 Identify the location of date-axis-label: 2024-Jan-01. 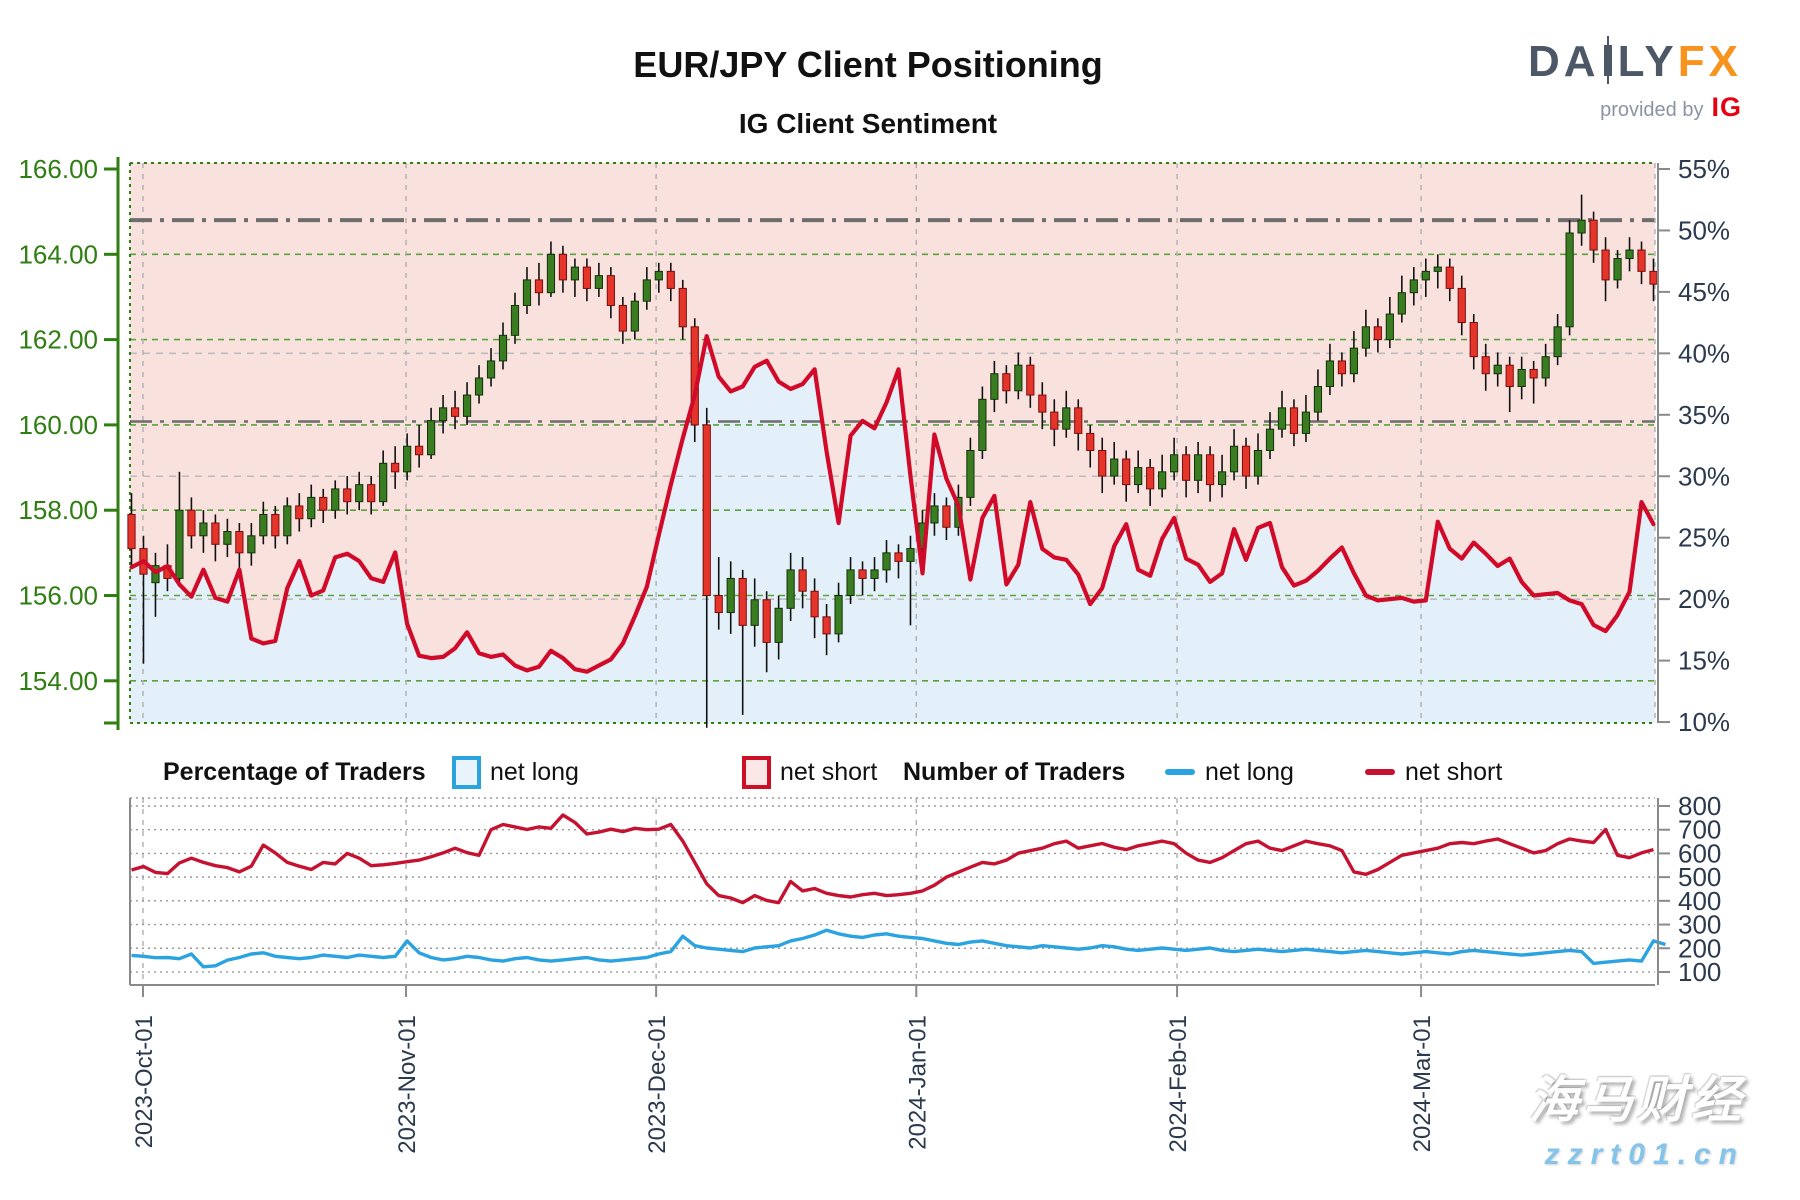
(917, 1082).